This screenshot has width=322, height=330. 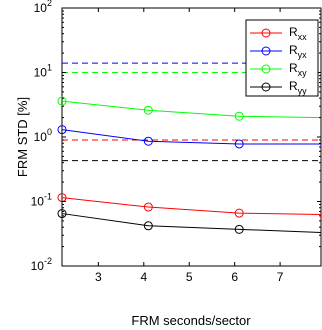 What do you see at coordinates (43, 7) in the screenshot?
I see `y-tick-label: 10²` at bounding box center [43, 7].